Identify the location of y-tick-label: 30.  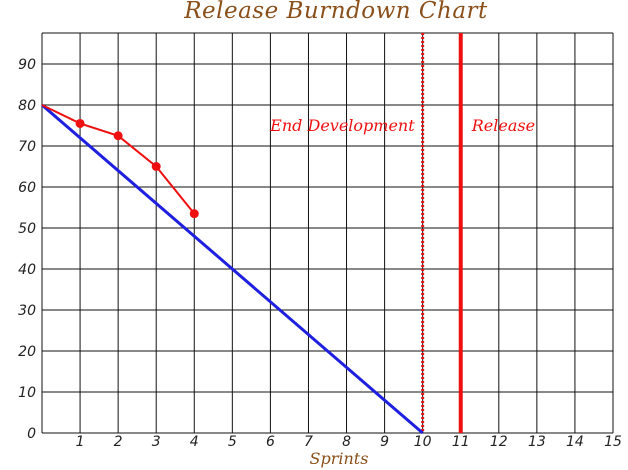
(27, 311).